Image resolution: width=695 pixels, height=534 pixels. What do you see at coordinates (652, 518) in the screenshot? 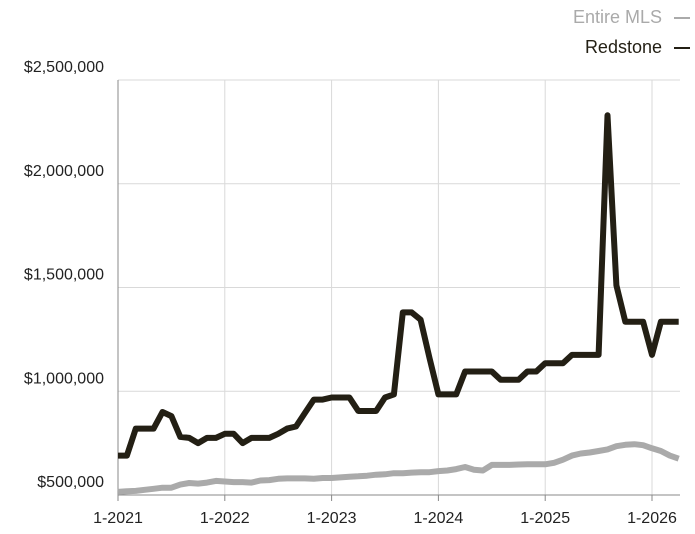
I see `x-tick-label: 1-2026` at bounding box center [652, 518].